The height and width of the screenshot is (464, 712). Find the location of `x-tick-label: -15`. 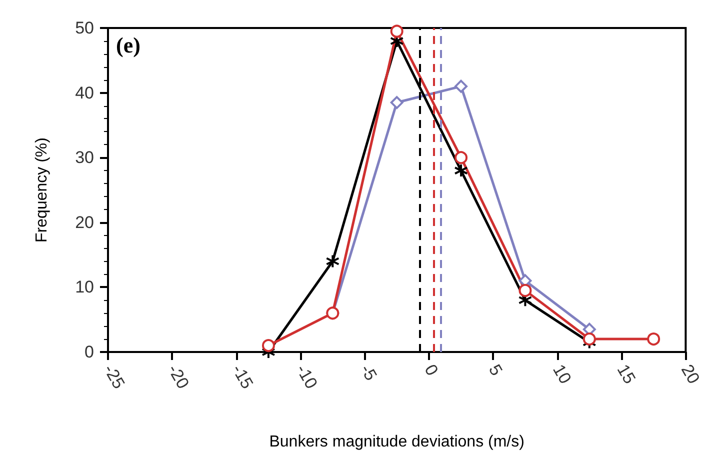

x-tick-label: -15 is located at coordinates (242, 376).